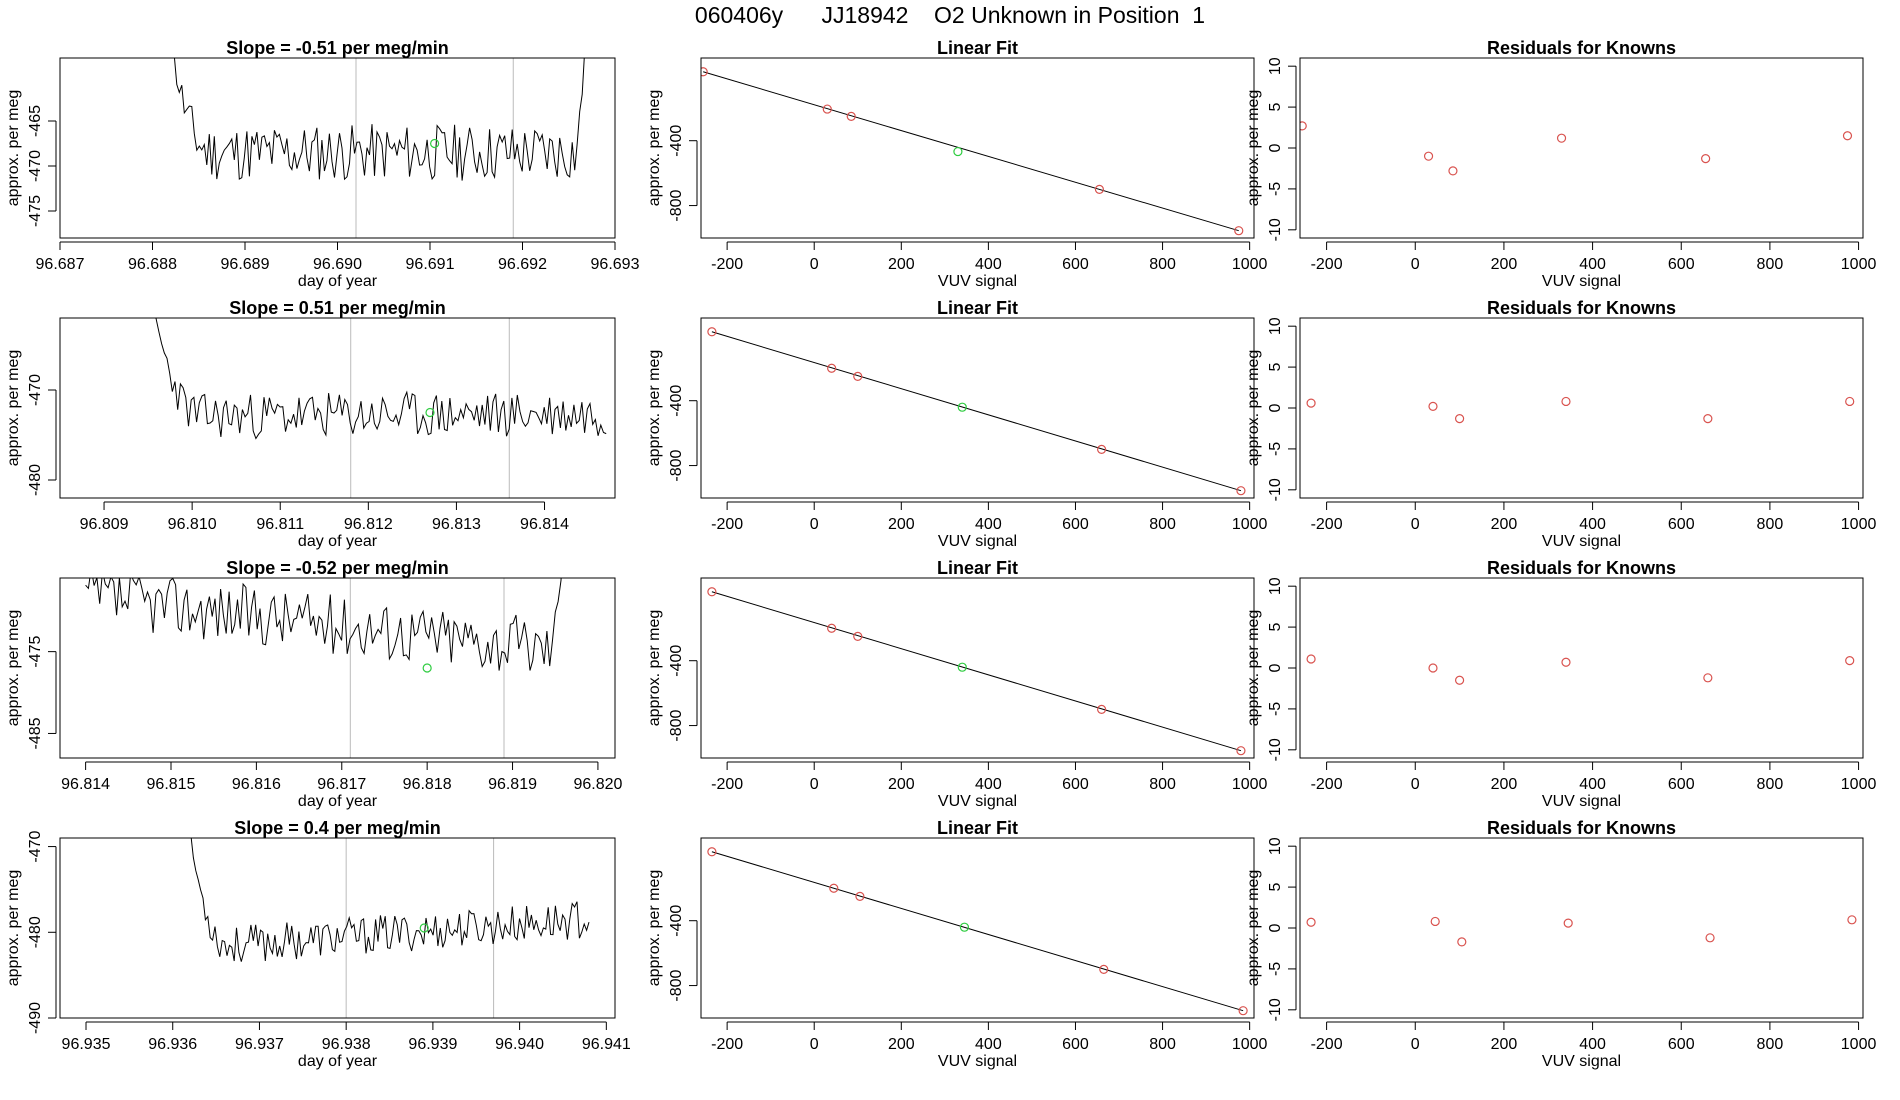 The width and height of the screenshot is (1900, 1100). What do you see at coordinates (35, 846) in the screenshot?
I see `y-tick-label: -470` at bounding box center [35, 846].